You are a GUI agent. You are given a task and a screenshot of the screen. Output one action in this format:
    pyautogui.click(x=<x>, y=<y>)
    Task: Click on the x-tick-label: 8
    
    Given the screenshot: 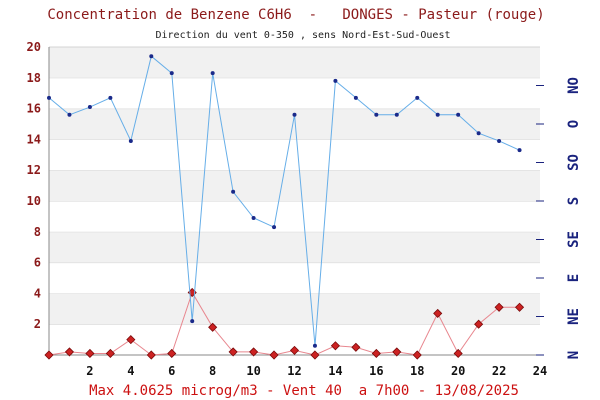 What is the action you would take?
    pyautogui.click(x=212, y=371)
    